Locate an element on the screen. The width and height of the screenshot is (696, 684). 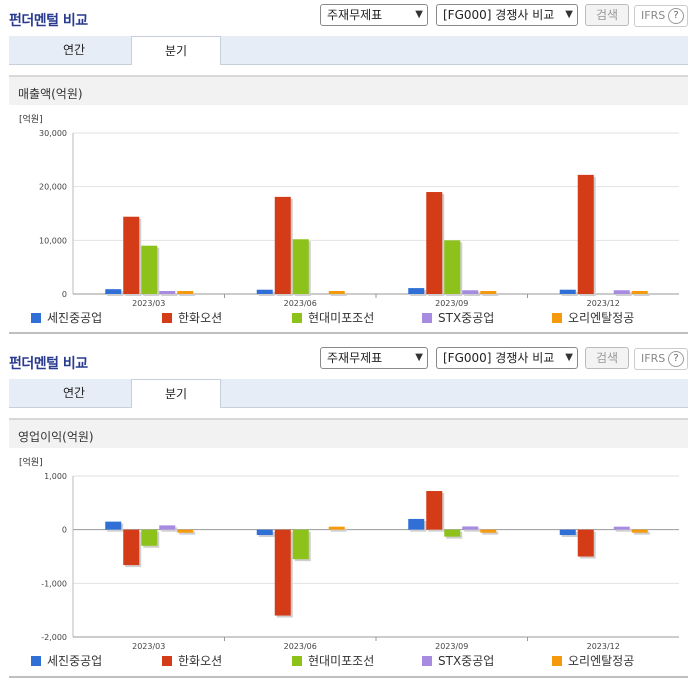
y-tick-label: 30,000 is located at coordinates (53, 133).